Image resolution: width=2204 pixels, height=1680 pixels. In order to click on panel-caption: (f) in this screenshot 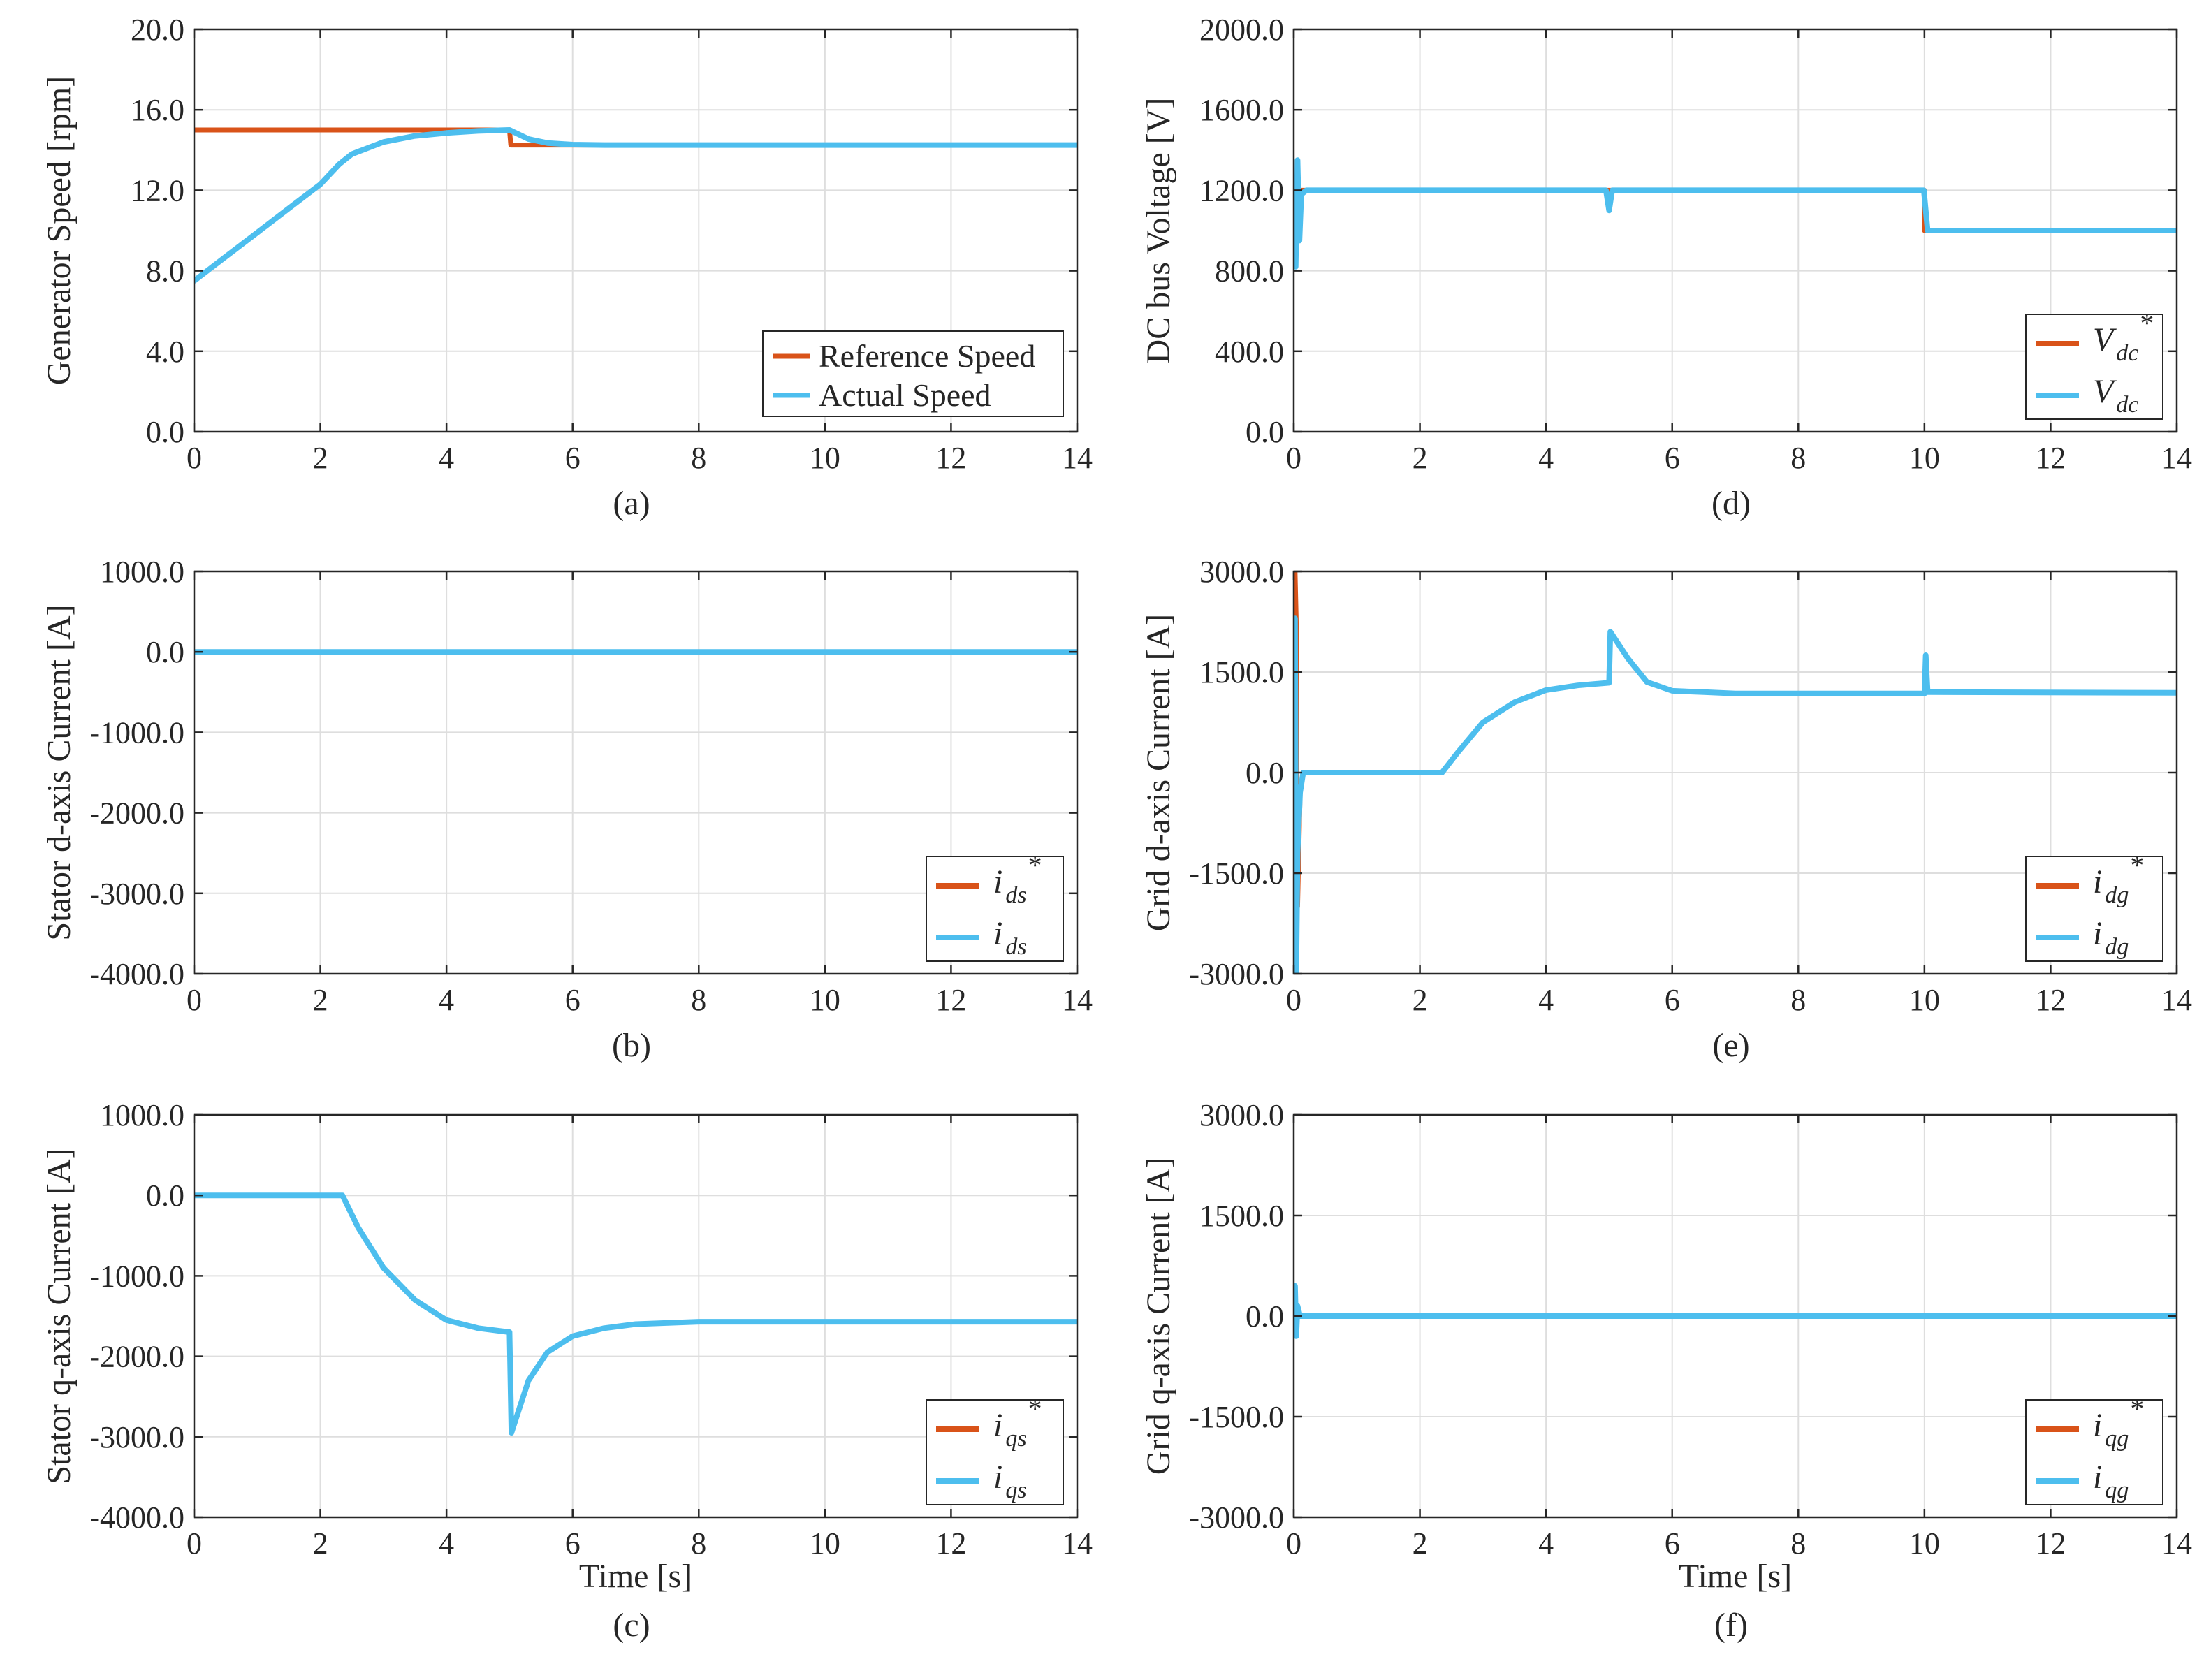, I will do `click(1731, 1625)`.